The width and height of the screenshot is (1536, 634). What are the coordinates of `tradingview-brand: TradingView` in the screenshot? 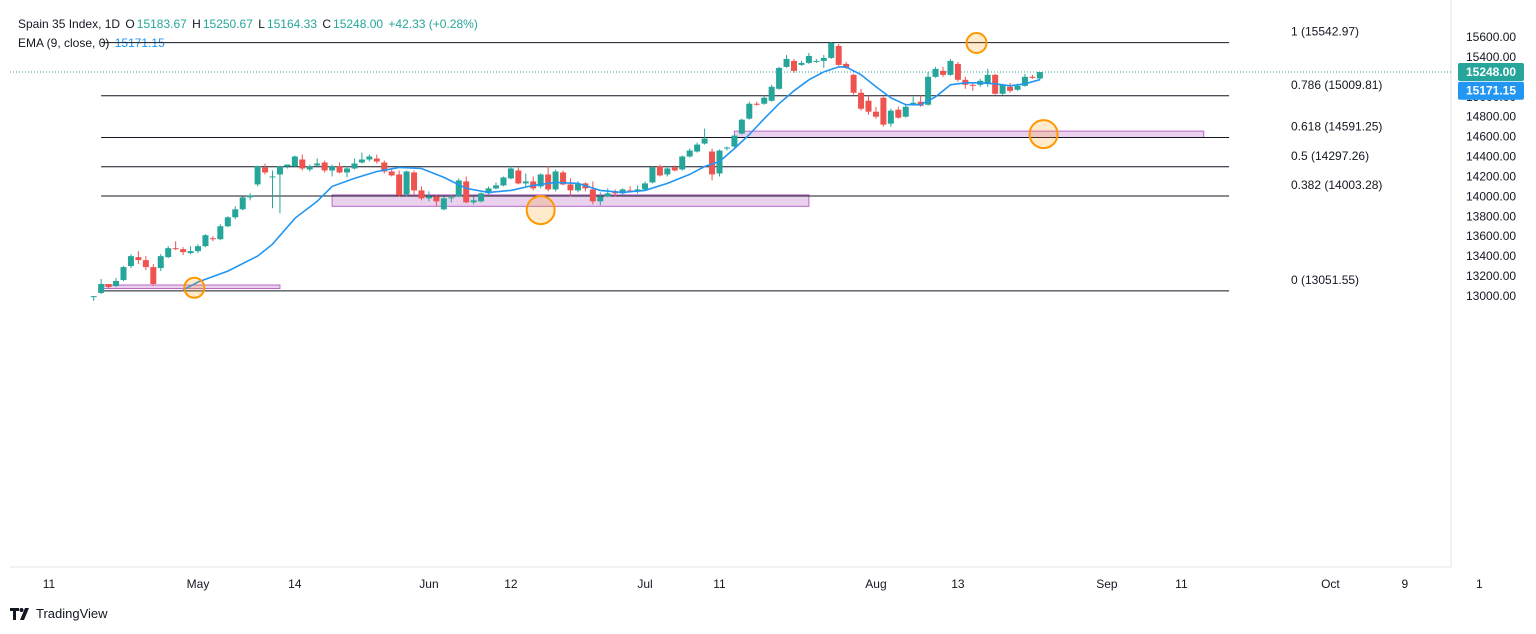 It's located at (59, 613).